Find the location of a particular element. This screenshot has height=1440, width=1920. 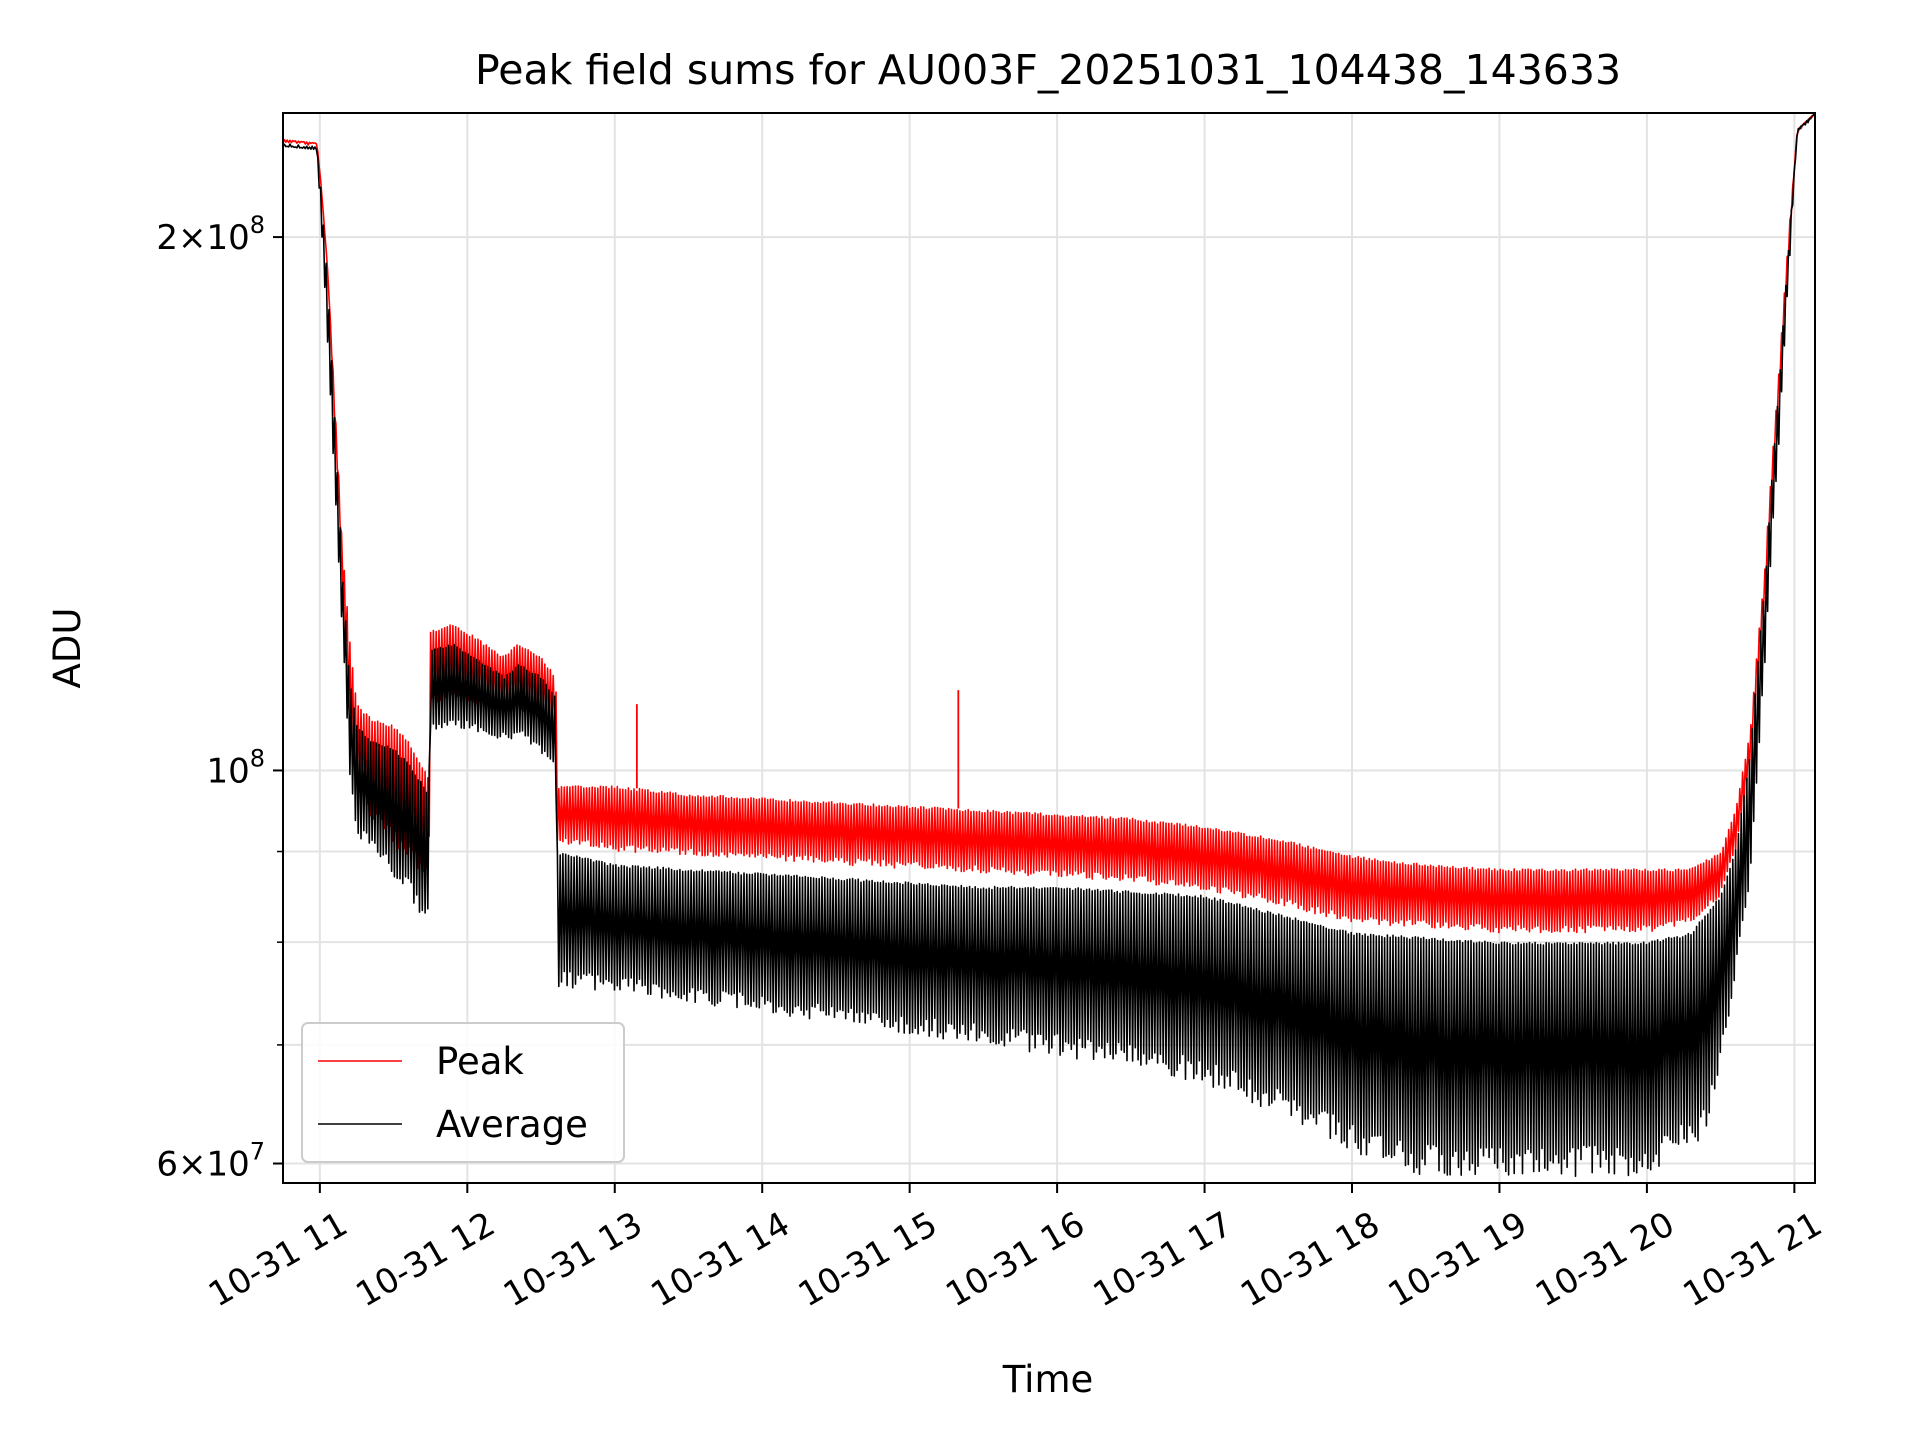

legend: Peak Average is located at coordinates (463, 1092).